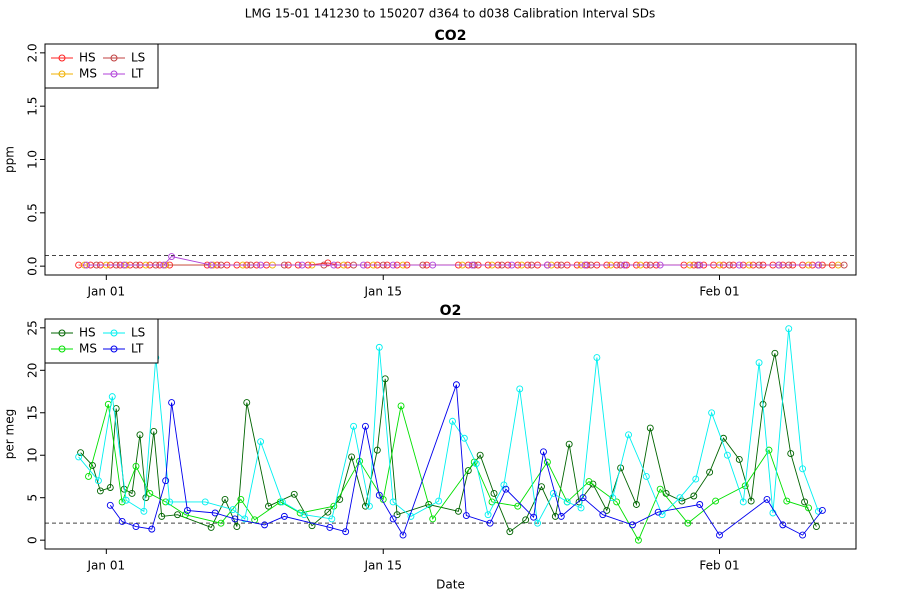  Describe the element at coordinates (33, 498) in the screenshot. I see `y-tick-label: 5` at that location.